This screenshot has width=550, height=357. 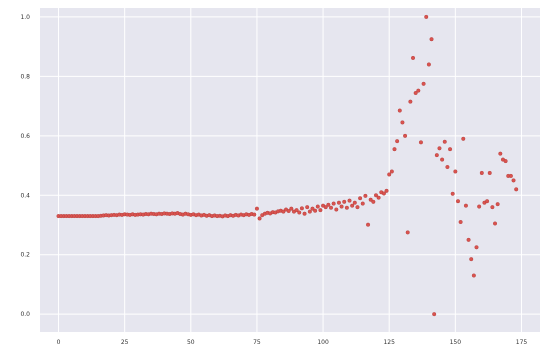 What do you see at coordinates (456, 342) in the screenshot?
I see `x-tick-label: 150` at bounding box center [456, 342].